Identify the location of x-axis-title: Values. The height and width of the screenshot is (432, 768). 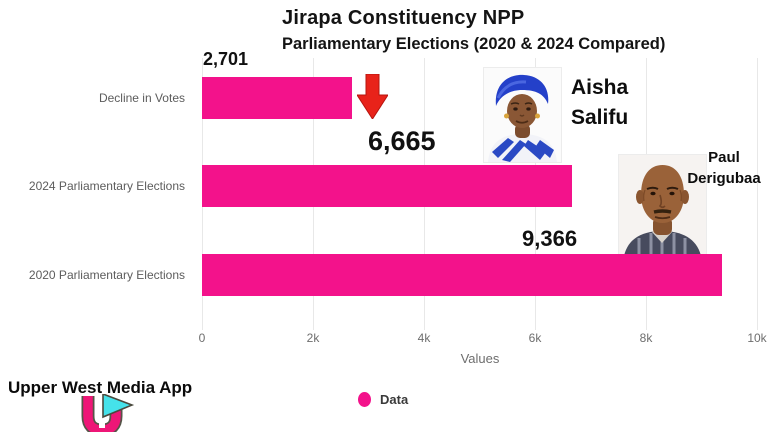
(480, 358).